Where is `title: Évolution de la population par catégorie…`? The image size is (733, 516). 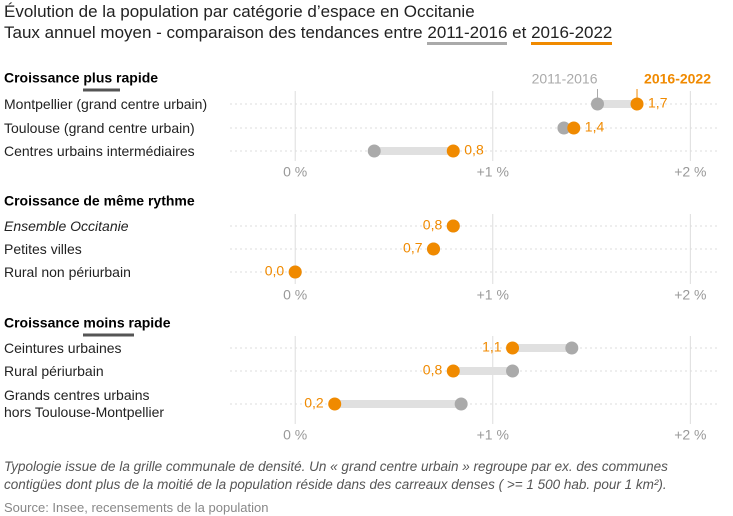 title: Évolution de la population par catégorie… is located at coordinates (239, 11).